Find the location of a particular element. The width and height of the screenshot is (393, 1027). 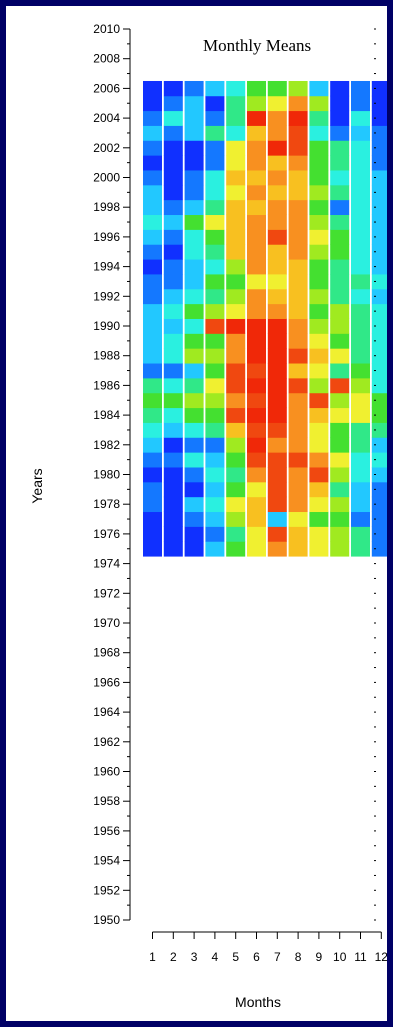

x-tick-label: 5 is located at coordinates (235, 957).